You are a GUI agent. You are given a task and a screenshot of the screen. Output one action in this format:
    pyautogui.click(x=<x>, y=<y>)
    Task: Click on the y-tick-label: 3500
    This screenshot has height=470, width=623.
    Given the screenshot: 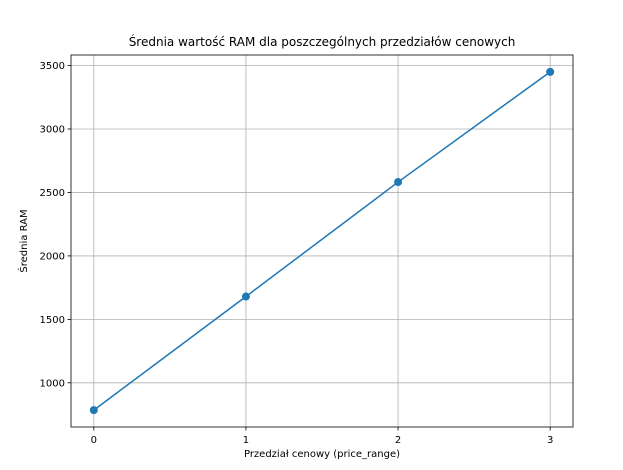 What is the action you would take?
    pyautogui.click(x=52, y=66)
    